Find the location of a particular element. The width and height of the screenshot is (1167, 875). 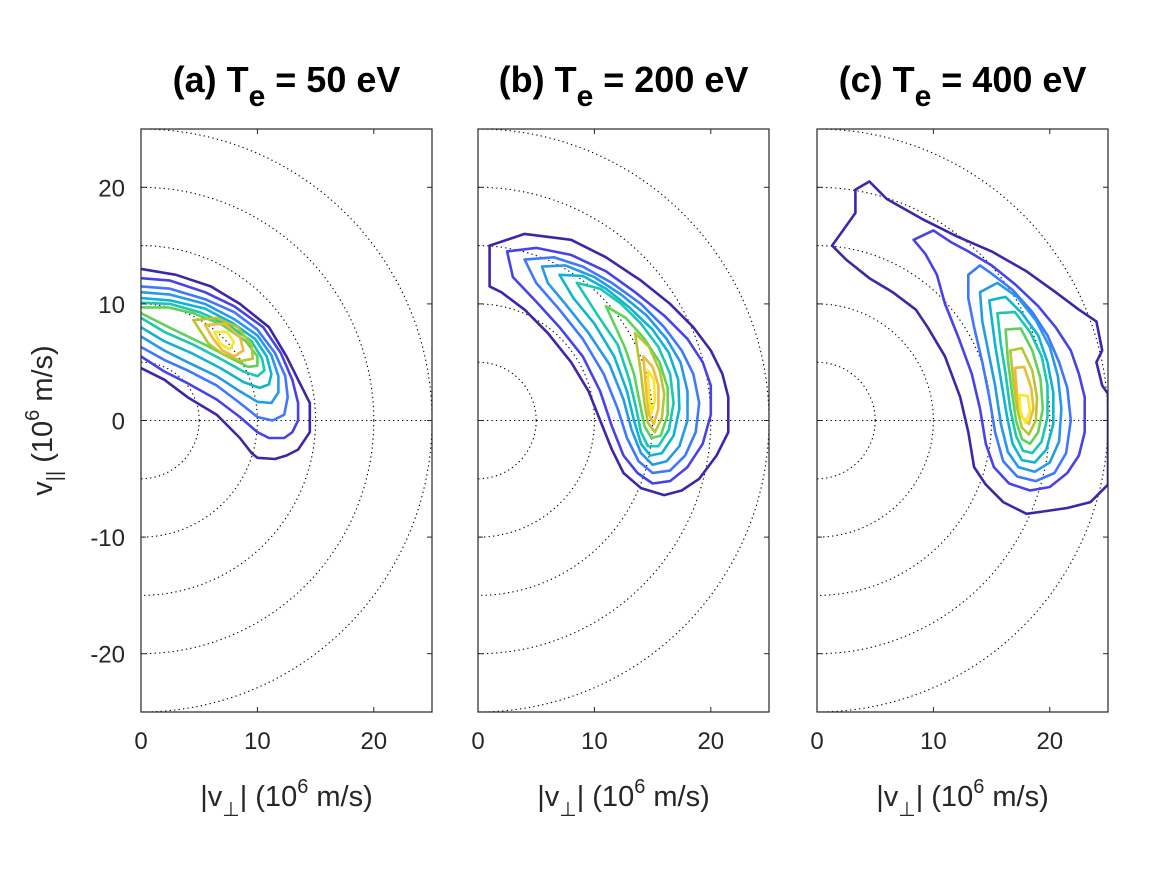

y-axis-label: v|| (106 m/s) is located at coordinates (44, 420).